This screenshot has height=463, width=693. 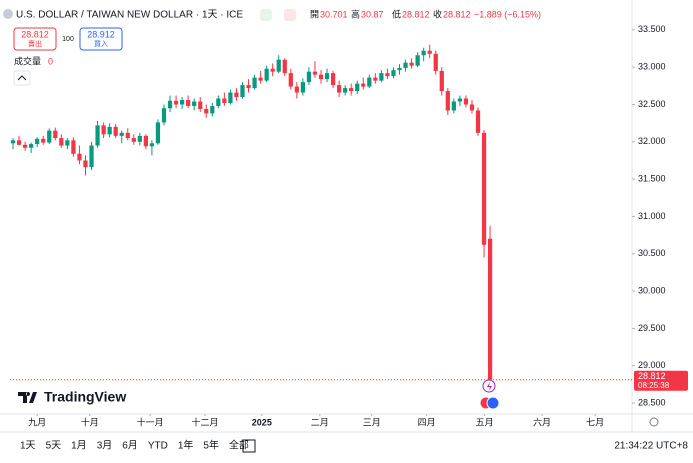 What do you see at coordinates (652, 328) in the screenshot?
I see `y-tick-label: 29.500` at bounding box center [652, 328].